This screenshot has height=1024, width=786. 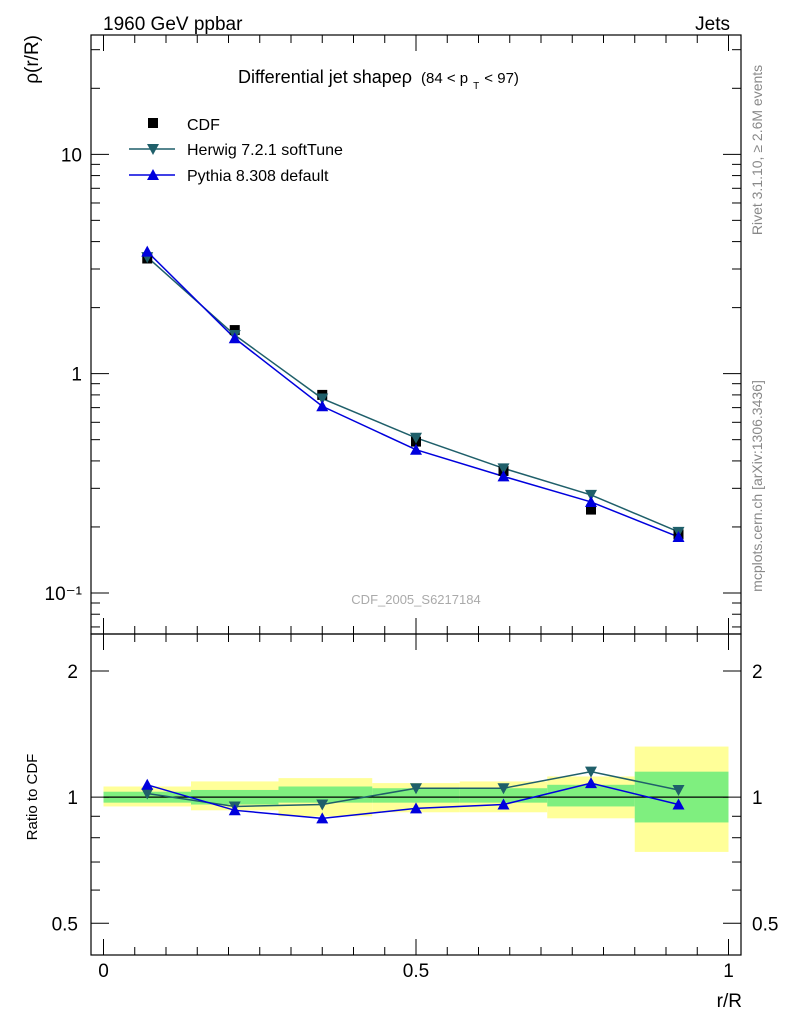 What do you see at coordinates (153, 149) in the screenshot?
I see `legend-herwig-marker` at bounding box center [153, 149].